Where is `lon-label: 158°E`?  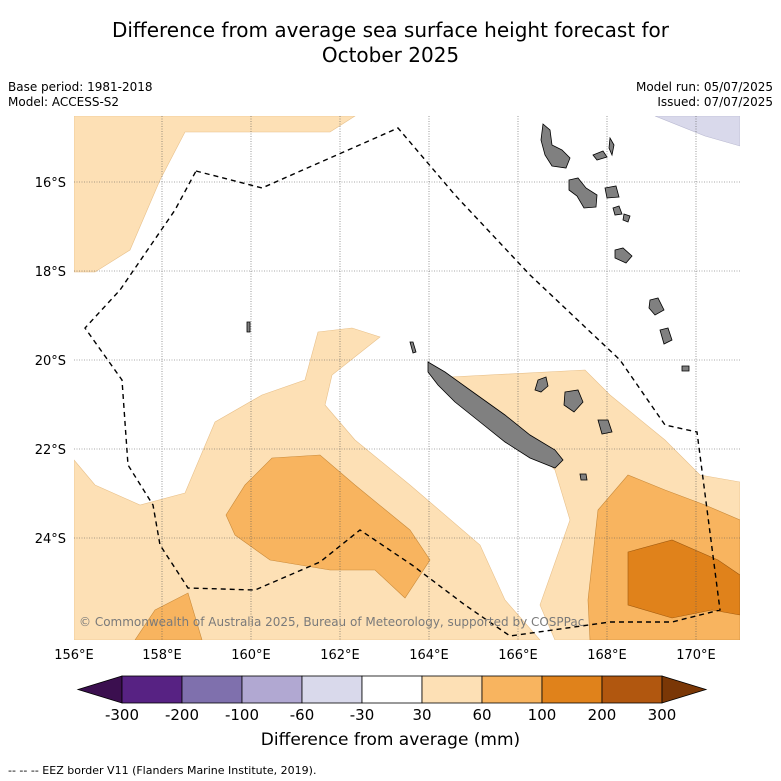 lon-label: 158°E is located at coordinates (162, 655).